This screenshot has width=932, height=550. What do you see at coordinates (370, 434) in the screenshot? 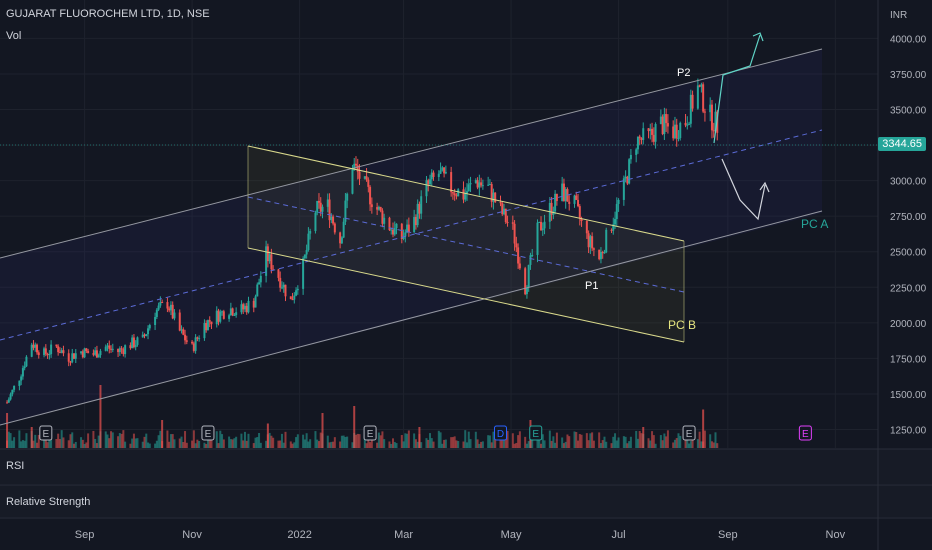
I see `event-marker-label: E` at bounding box center [370, 434].